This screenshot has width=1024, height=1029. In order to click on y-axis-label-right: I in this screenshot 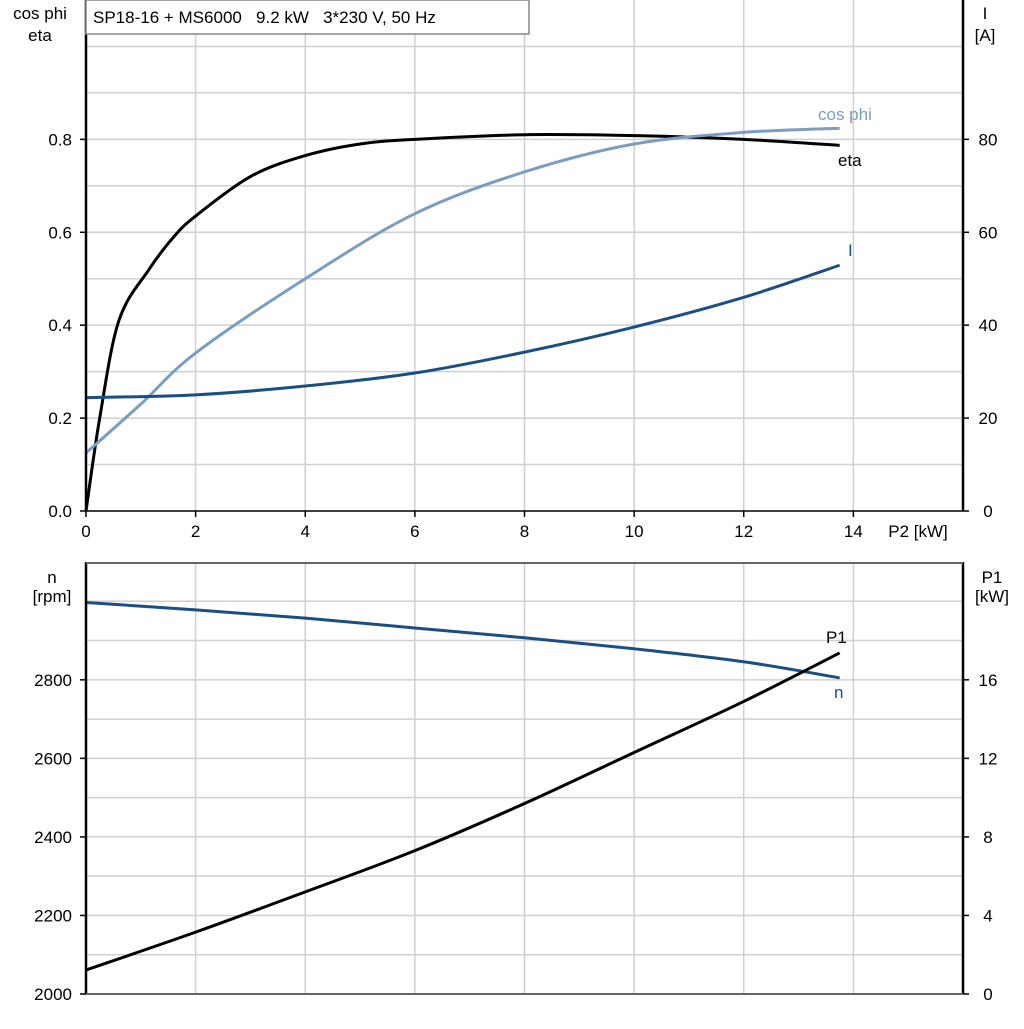, I will do `click(985, 13)`.